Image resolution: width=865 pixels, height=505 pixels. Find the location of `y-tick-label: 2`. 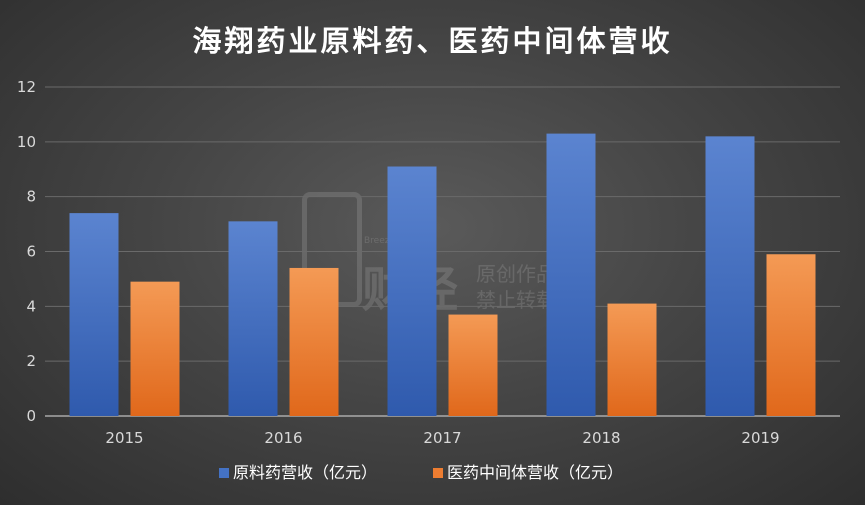

y-tick-label: 2 is located at coordinates (31, 361).